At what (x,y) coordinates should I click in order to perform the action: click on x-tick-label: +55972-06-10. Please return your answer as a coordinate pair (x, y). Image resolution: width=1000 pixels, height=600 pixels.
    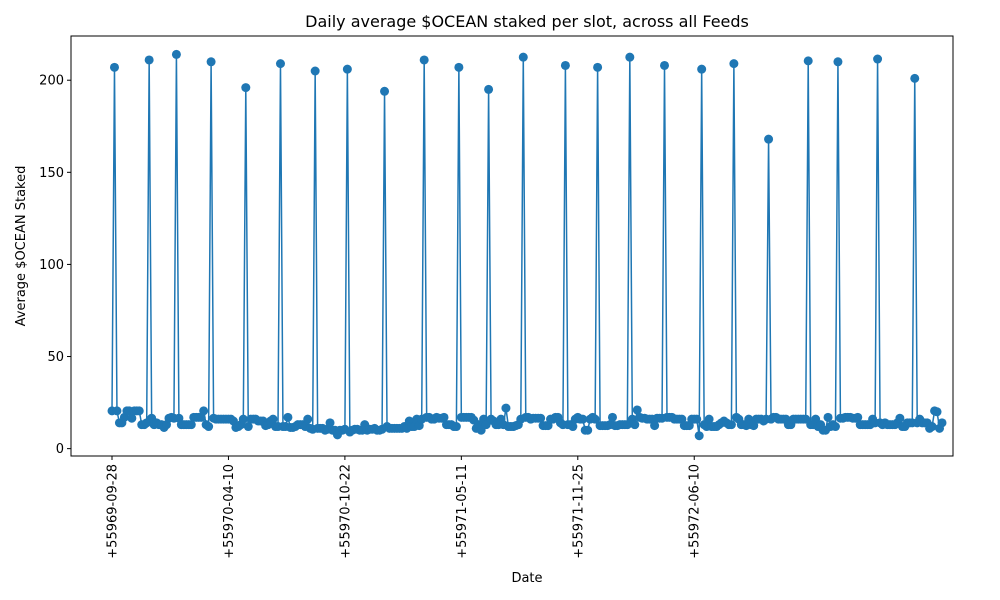
    Looking at the image, I should click on (695, 511).